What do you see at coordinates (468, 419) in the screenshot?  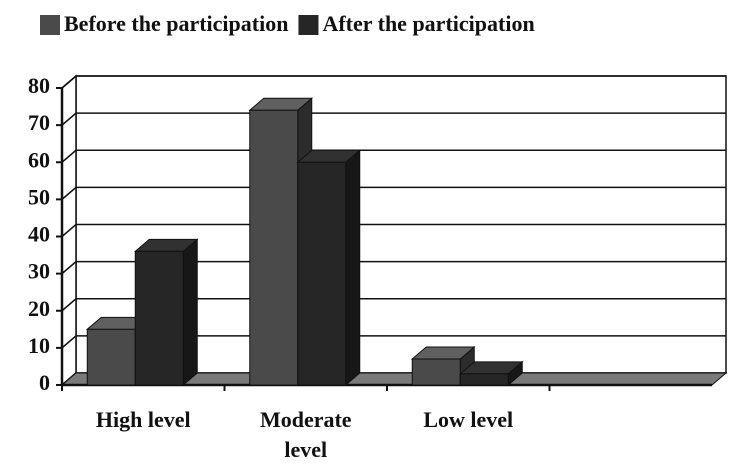 I see `x-tick-label: Low level` at bounding box center [468, 419].